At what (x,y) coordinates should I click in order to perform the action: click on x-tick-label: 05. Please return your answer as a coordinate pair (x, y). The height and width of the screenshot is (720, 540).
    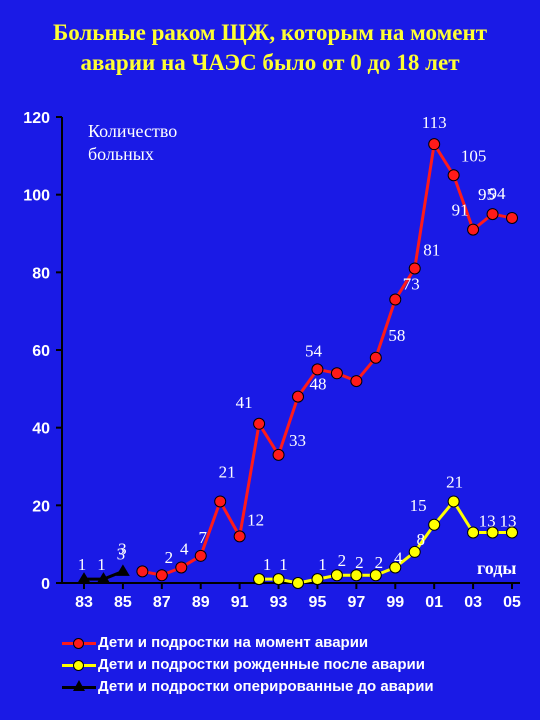
    Looking at the image, I should click on (512, 602).